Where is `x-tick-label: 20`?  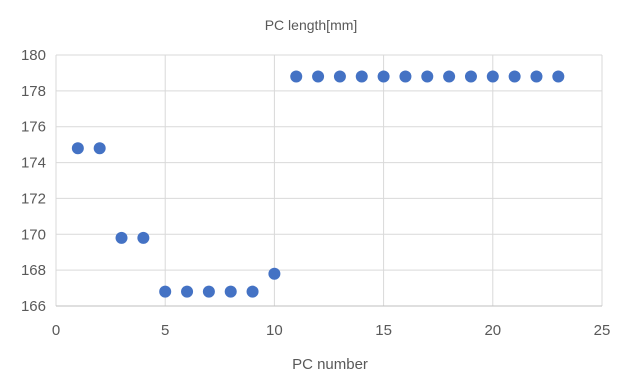 x-tick-label: 20 is located at coordinates (492, 330).